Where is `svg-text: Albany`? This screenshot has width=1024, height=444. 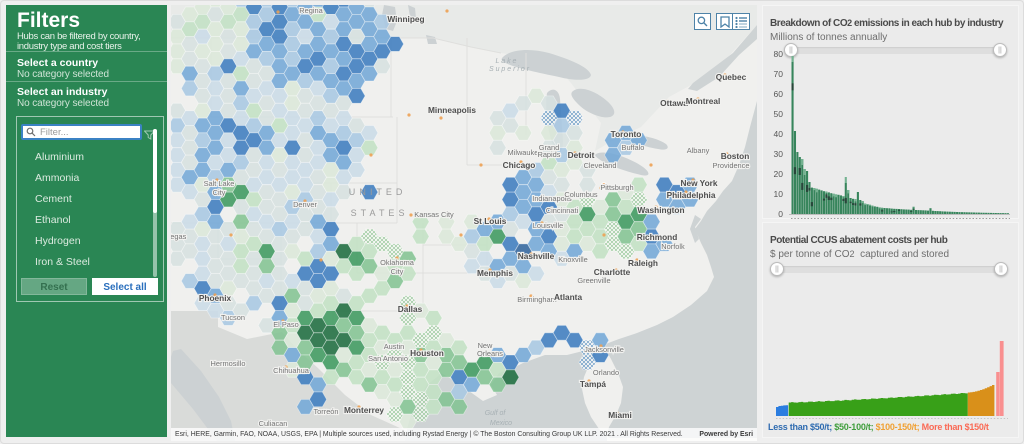
svg-text: Albany is located at coordinates (698, 150).